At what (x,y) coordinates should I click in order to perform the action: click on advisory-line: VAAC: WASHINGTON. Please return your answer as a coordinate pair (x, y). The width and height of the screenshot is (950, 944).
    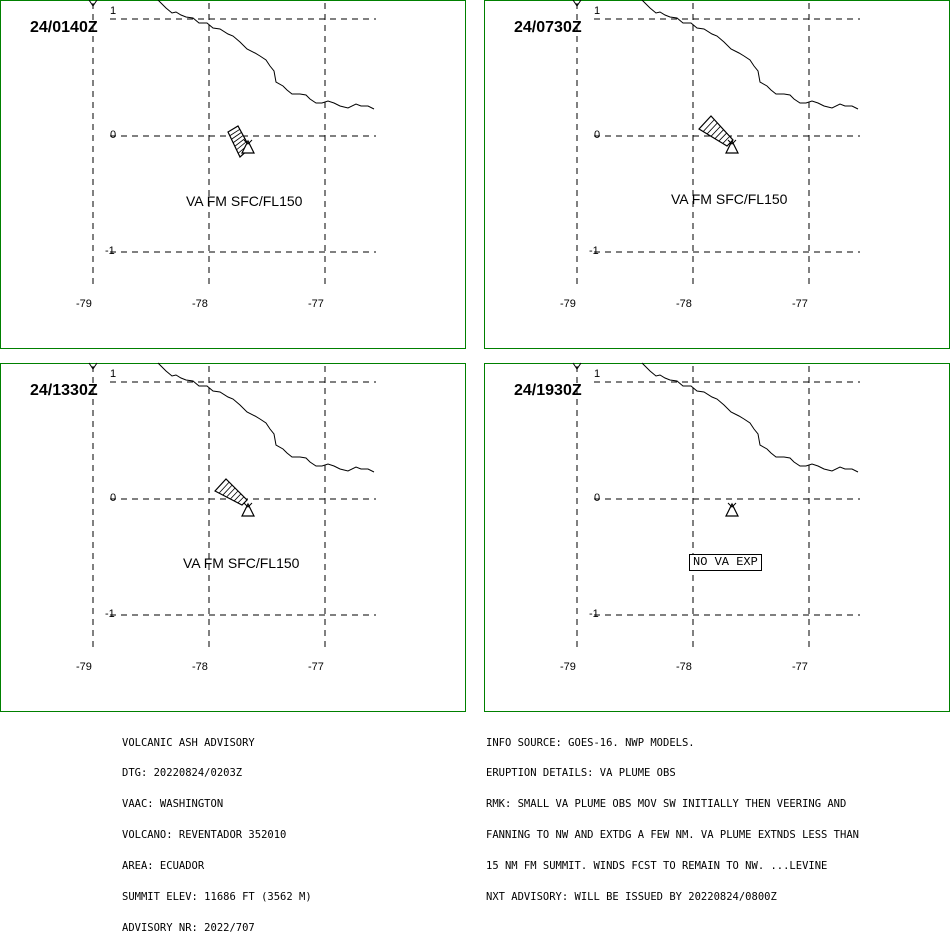
    Looking at the image, I should click on (173, 804).